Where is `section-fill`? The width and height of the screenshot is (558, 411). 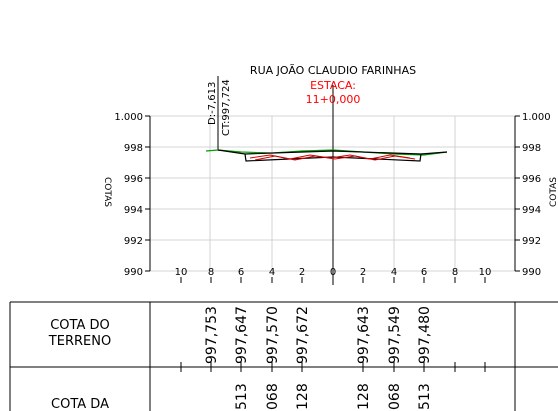 section-fill is located at coordinates (335, 158).